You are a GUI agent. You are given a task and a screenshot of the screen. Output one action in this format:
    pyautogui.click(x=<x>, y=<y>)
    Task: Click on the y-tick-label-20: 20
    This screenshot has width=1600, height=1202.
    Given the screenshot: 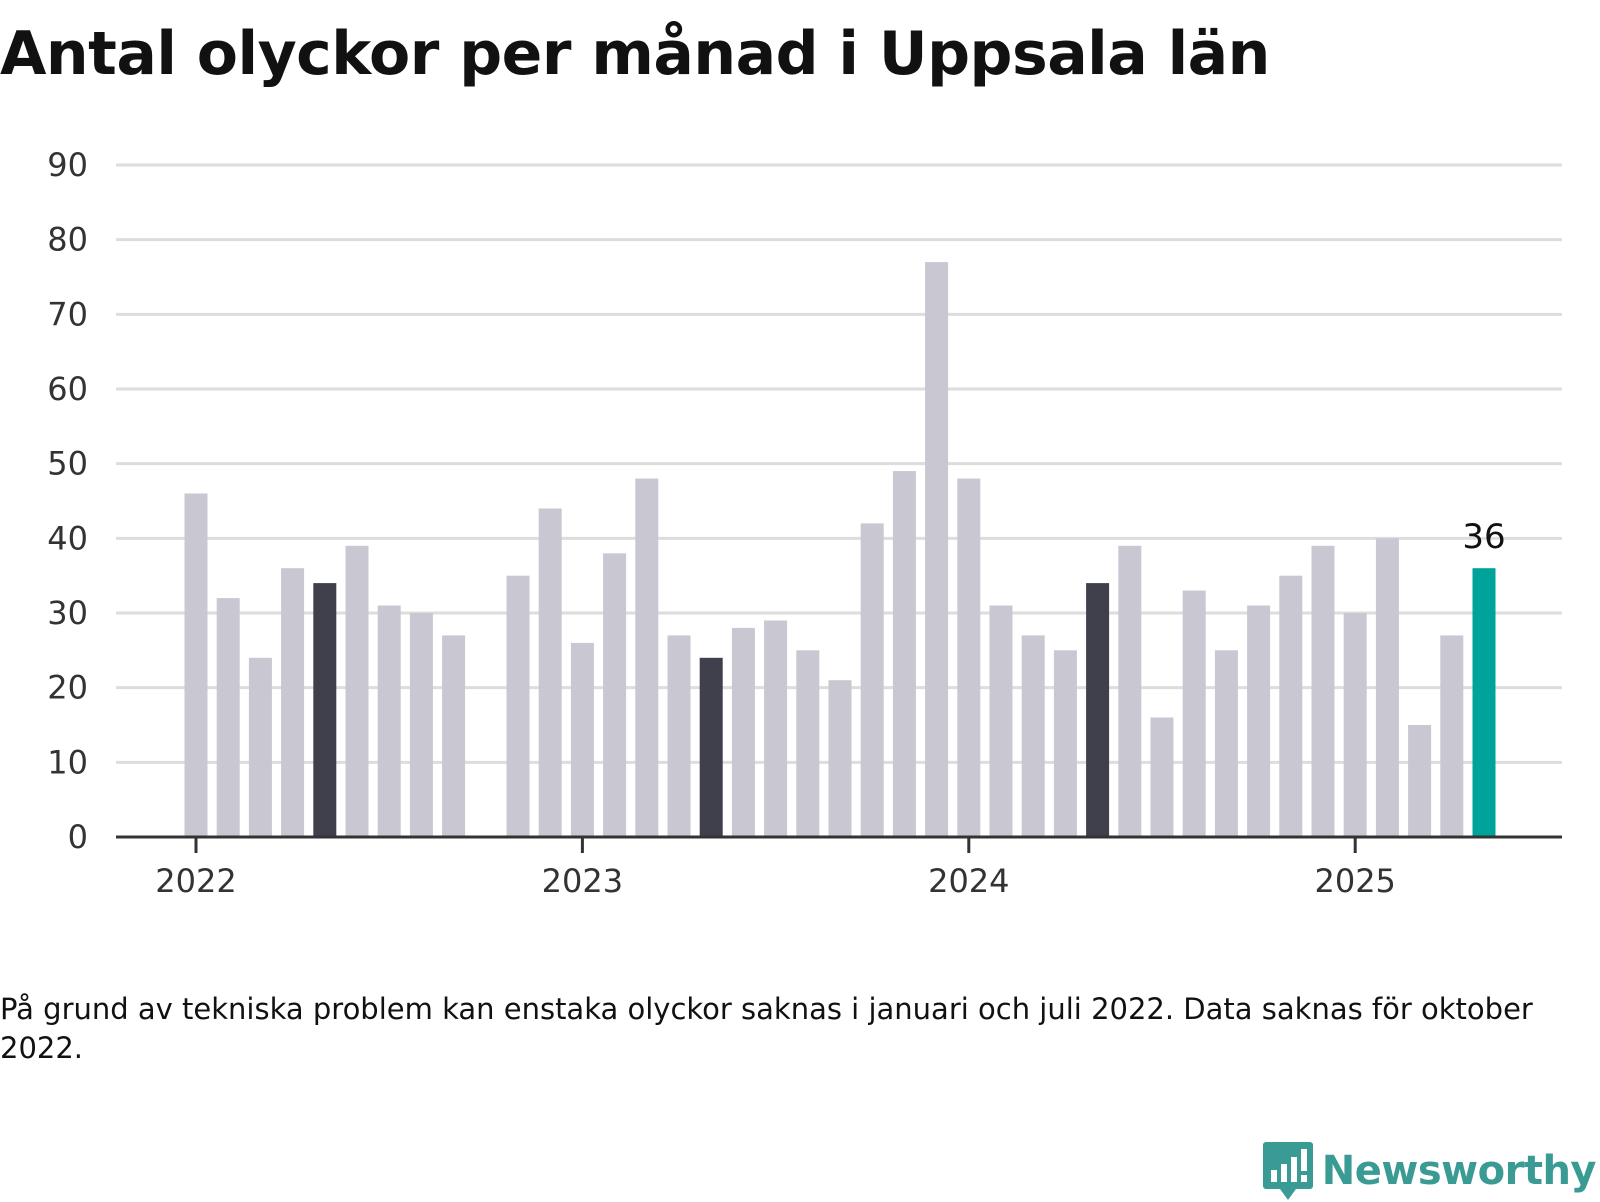 What is the action you would take?
    pyautogui.click(x=67, y=688)
    